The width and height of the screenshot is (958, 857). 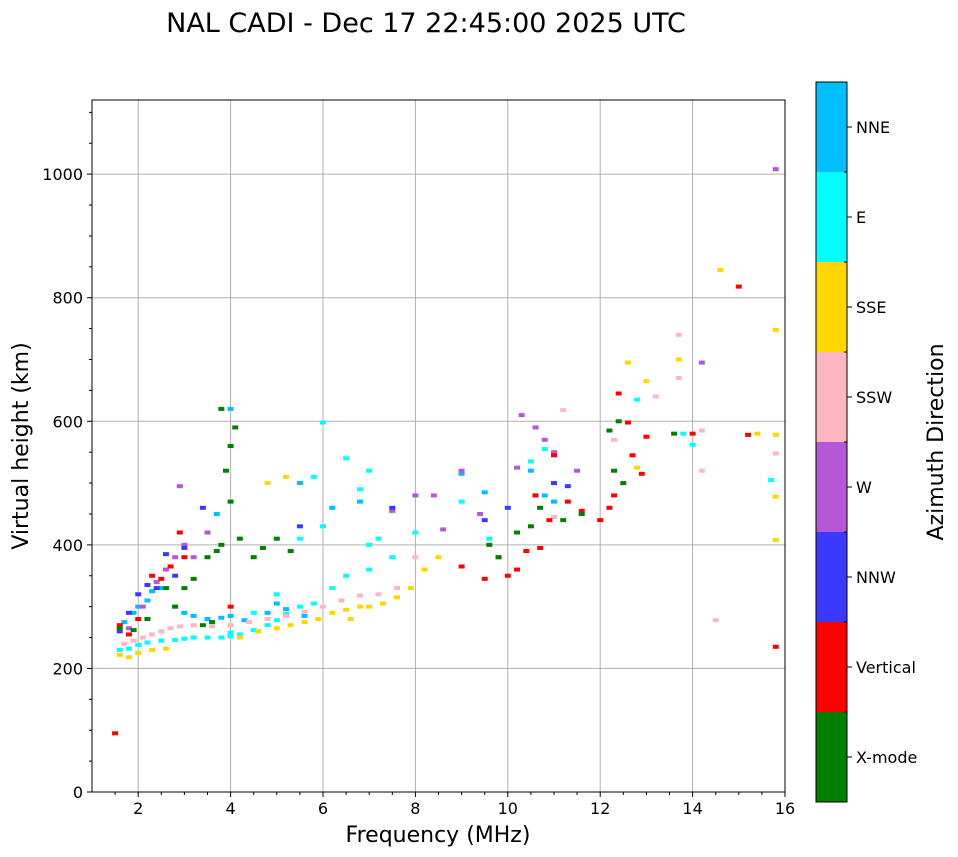 I want to click on y-tick-label: 600, so click(x=67, y=421).